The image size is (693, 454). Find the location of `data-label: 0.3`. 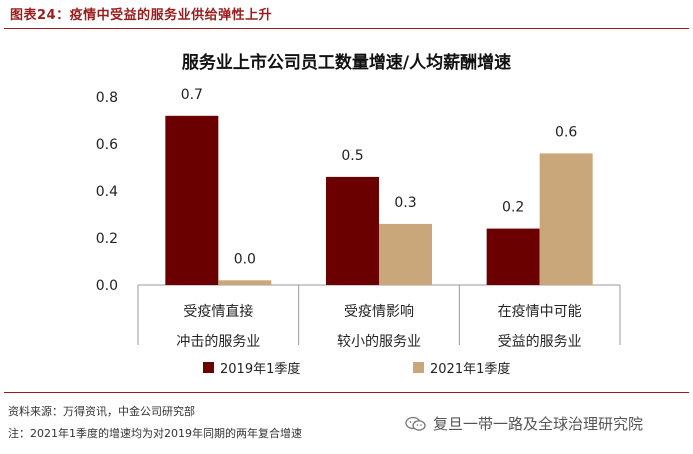

data-label: 0.3 is located at coordinates (405, 203).